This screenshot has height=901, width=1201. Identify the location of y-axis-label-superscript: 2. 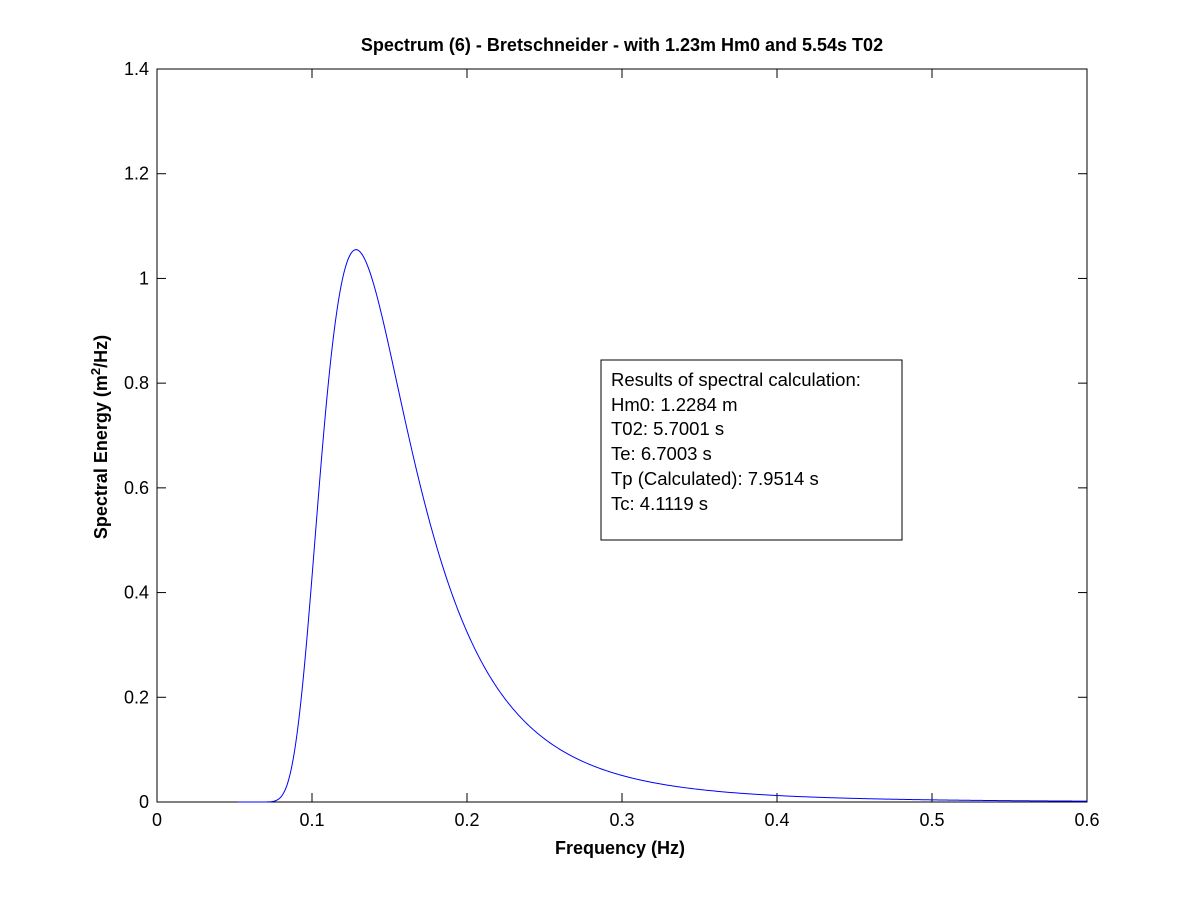
(95, 371).